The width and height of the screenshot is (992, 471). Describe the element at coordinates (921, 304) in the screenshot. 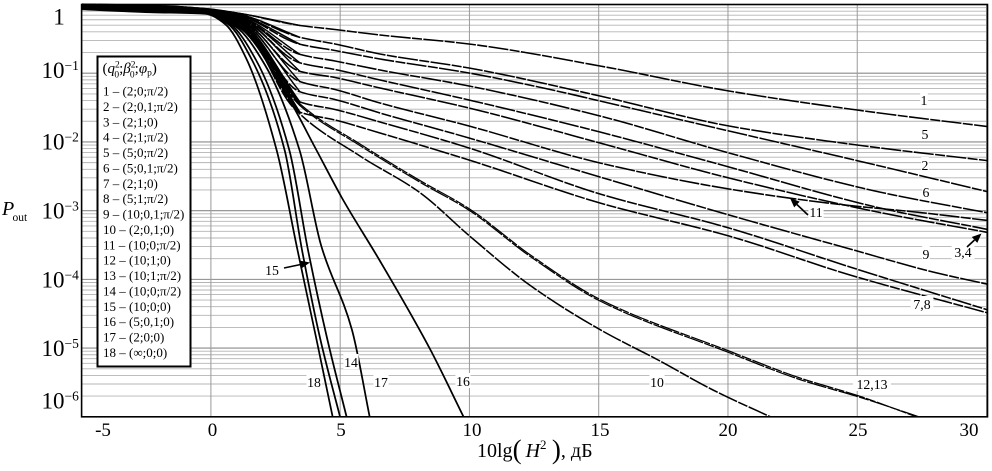

I see `svg-text: 7,8` at that location.